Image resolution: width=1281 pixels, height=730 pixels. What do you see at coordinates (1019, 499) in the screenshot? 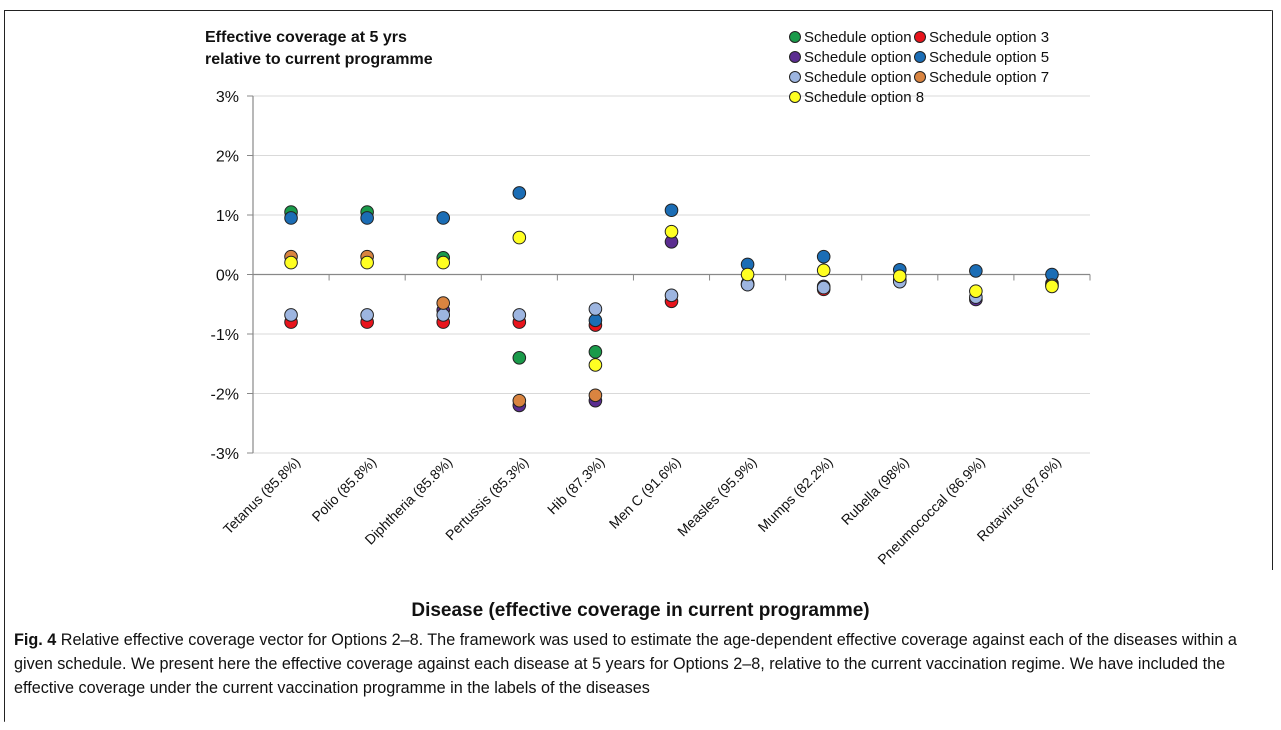
I see `x-tick-label: Rotavirus (87.6%)` at bounding box center [1019, 499].